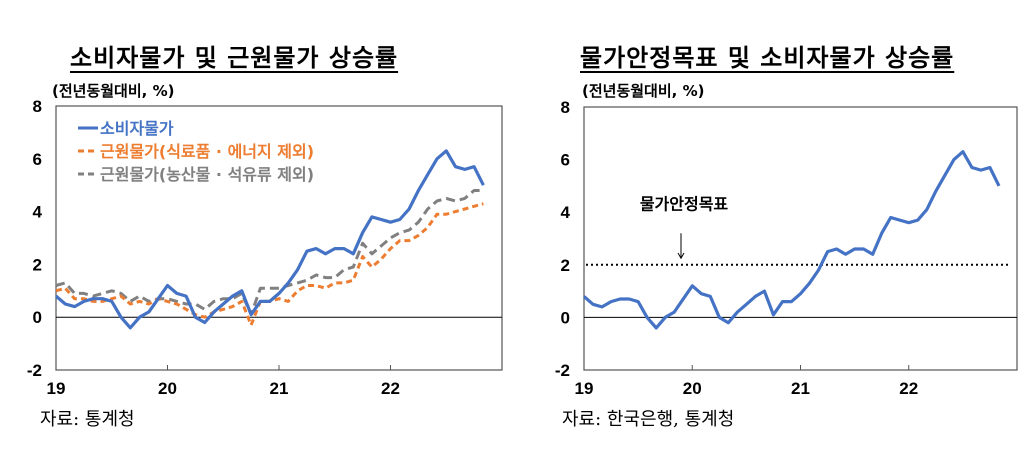  What do you see at coordinates (767, 57) in the screenshot?
I see `chart-title-right: 물가안정목표 및 소비자물가 상승률` at bounding box center [767, 57].